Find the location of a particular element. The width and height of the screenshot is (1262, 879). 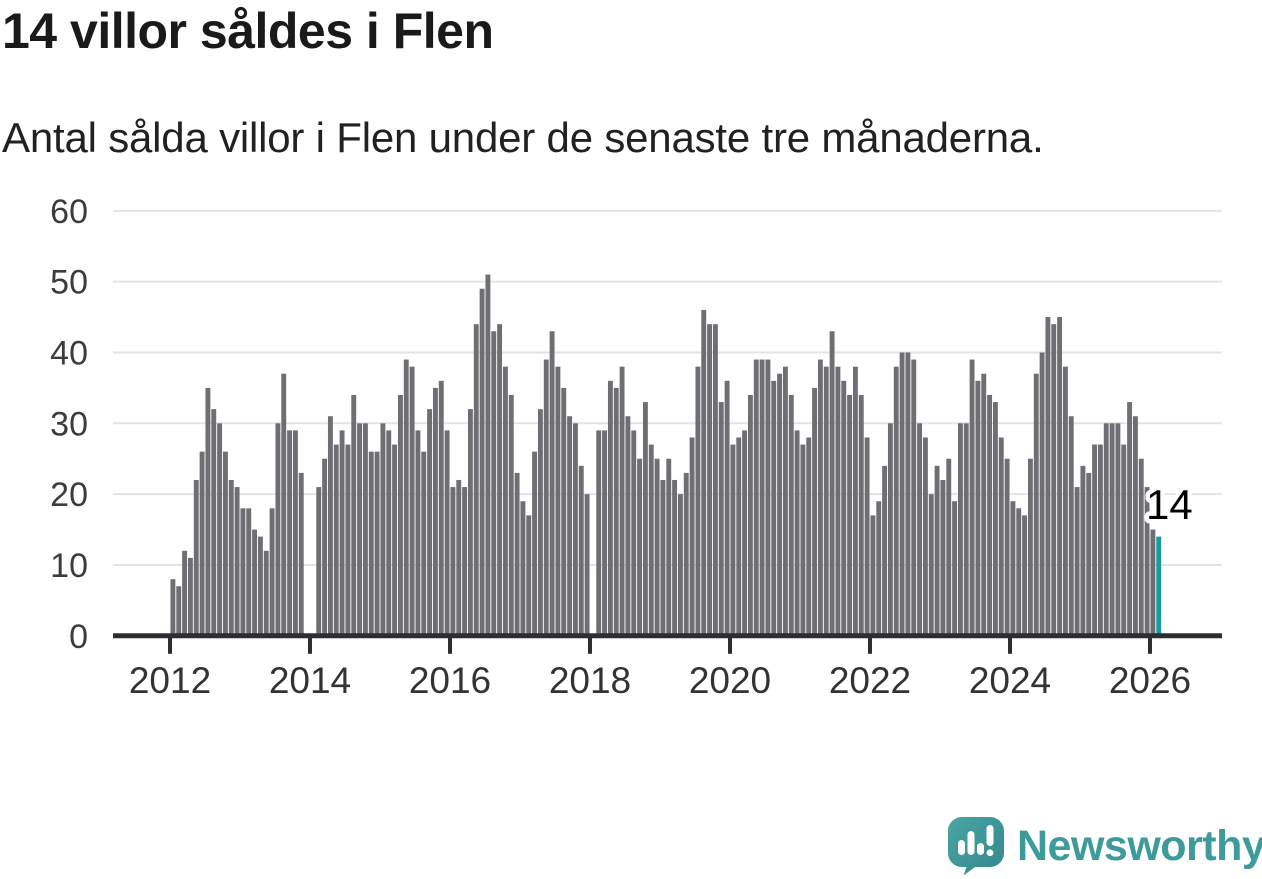

newsworthy-logo: Newsworthy is located at coordinates (1105, 846).